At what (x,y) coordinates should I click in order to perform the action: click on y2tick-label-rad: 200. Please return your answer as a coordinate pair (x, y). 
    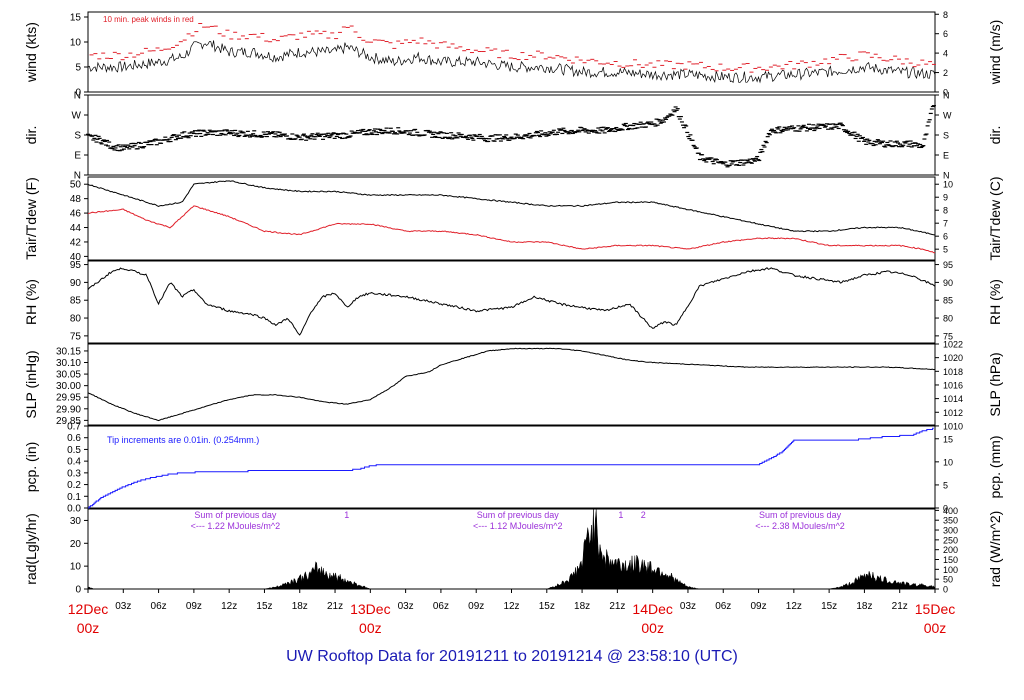
    Looking at the image, I should click on (950, 550).